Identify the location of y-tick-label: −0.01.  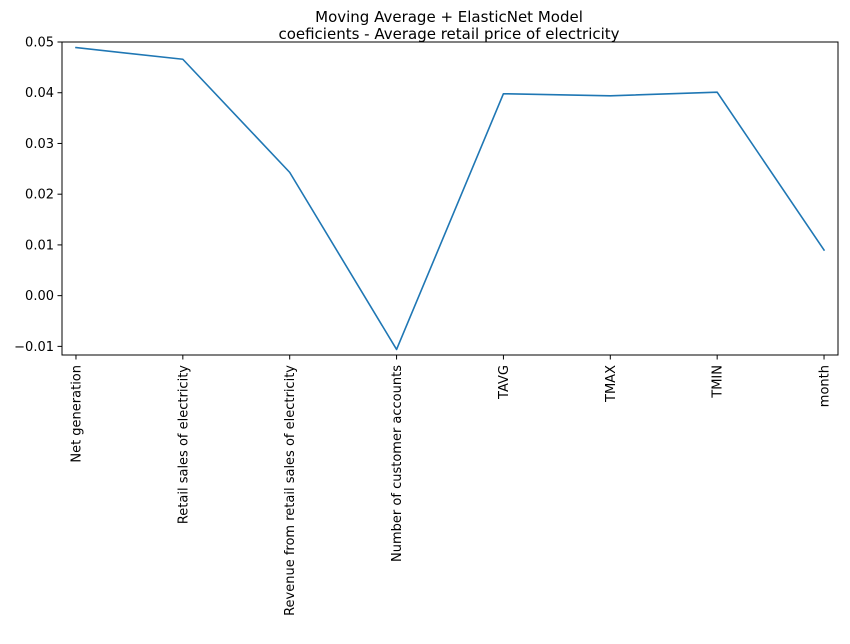
(34, 347).